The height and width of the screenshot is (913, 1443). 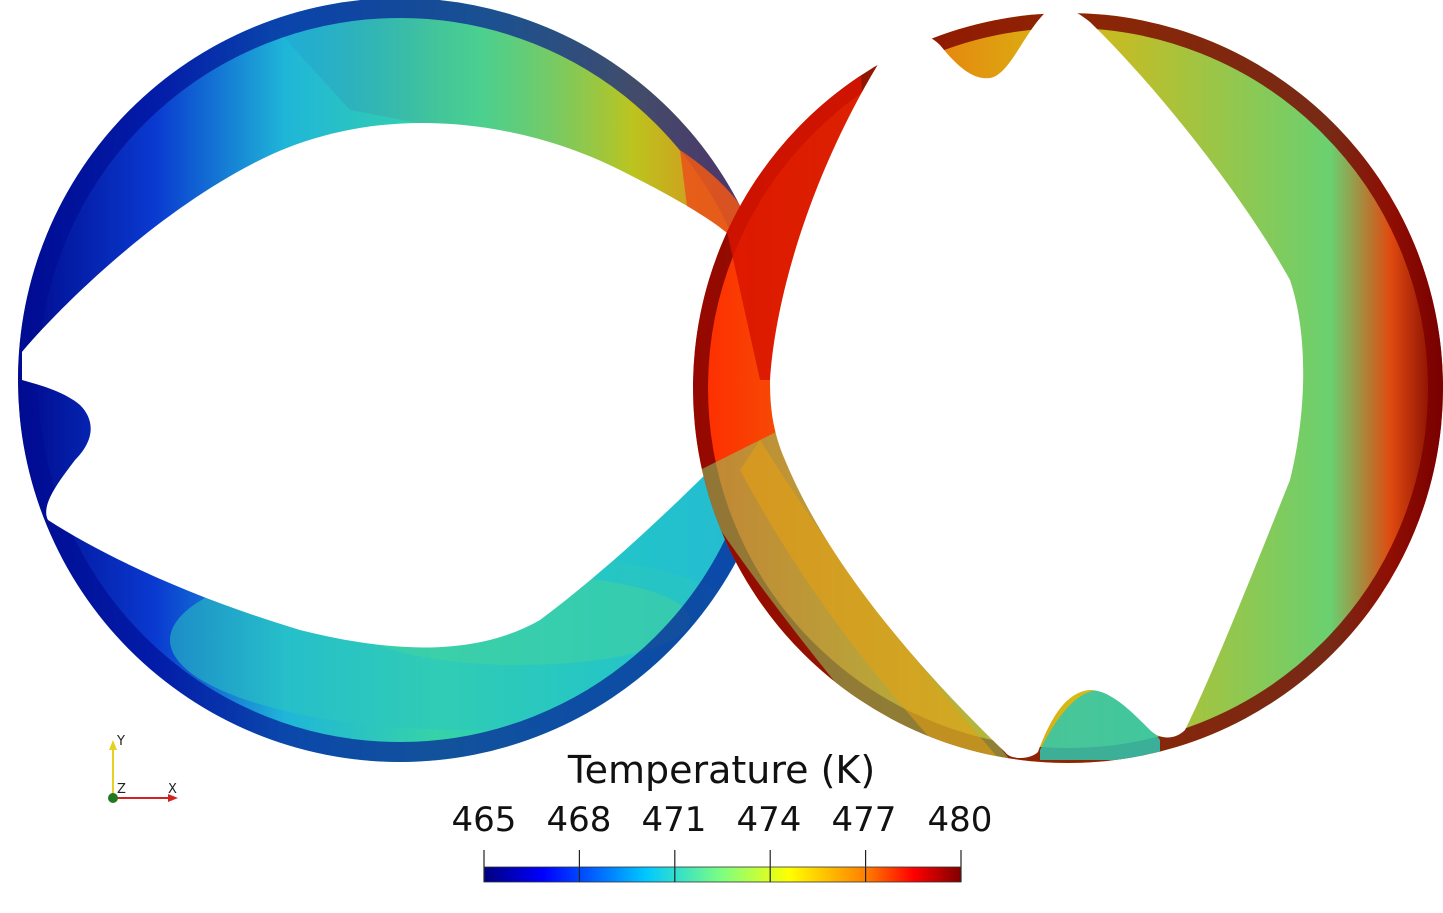 I want to click on colorbar-tick-label-3: 474, so click(x=769, y=820).